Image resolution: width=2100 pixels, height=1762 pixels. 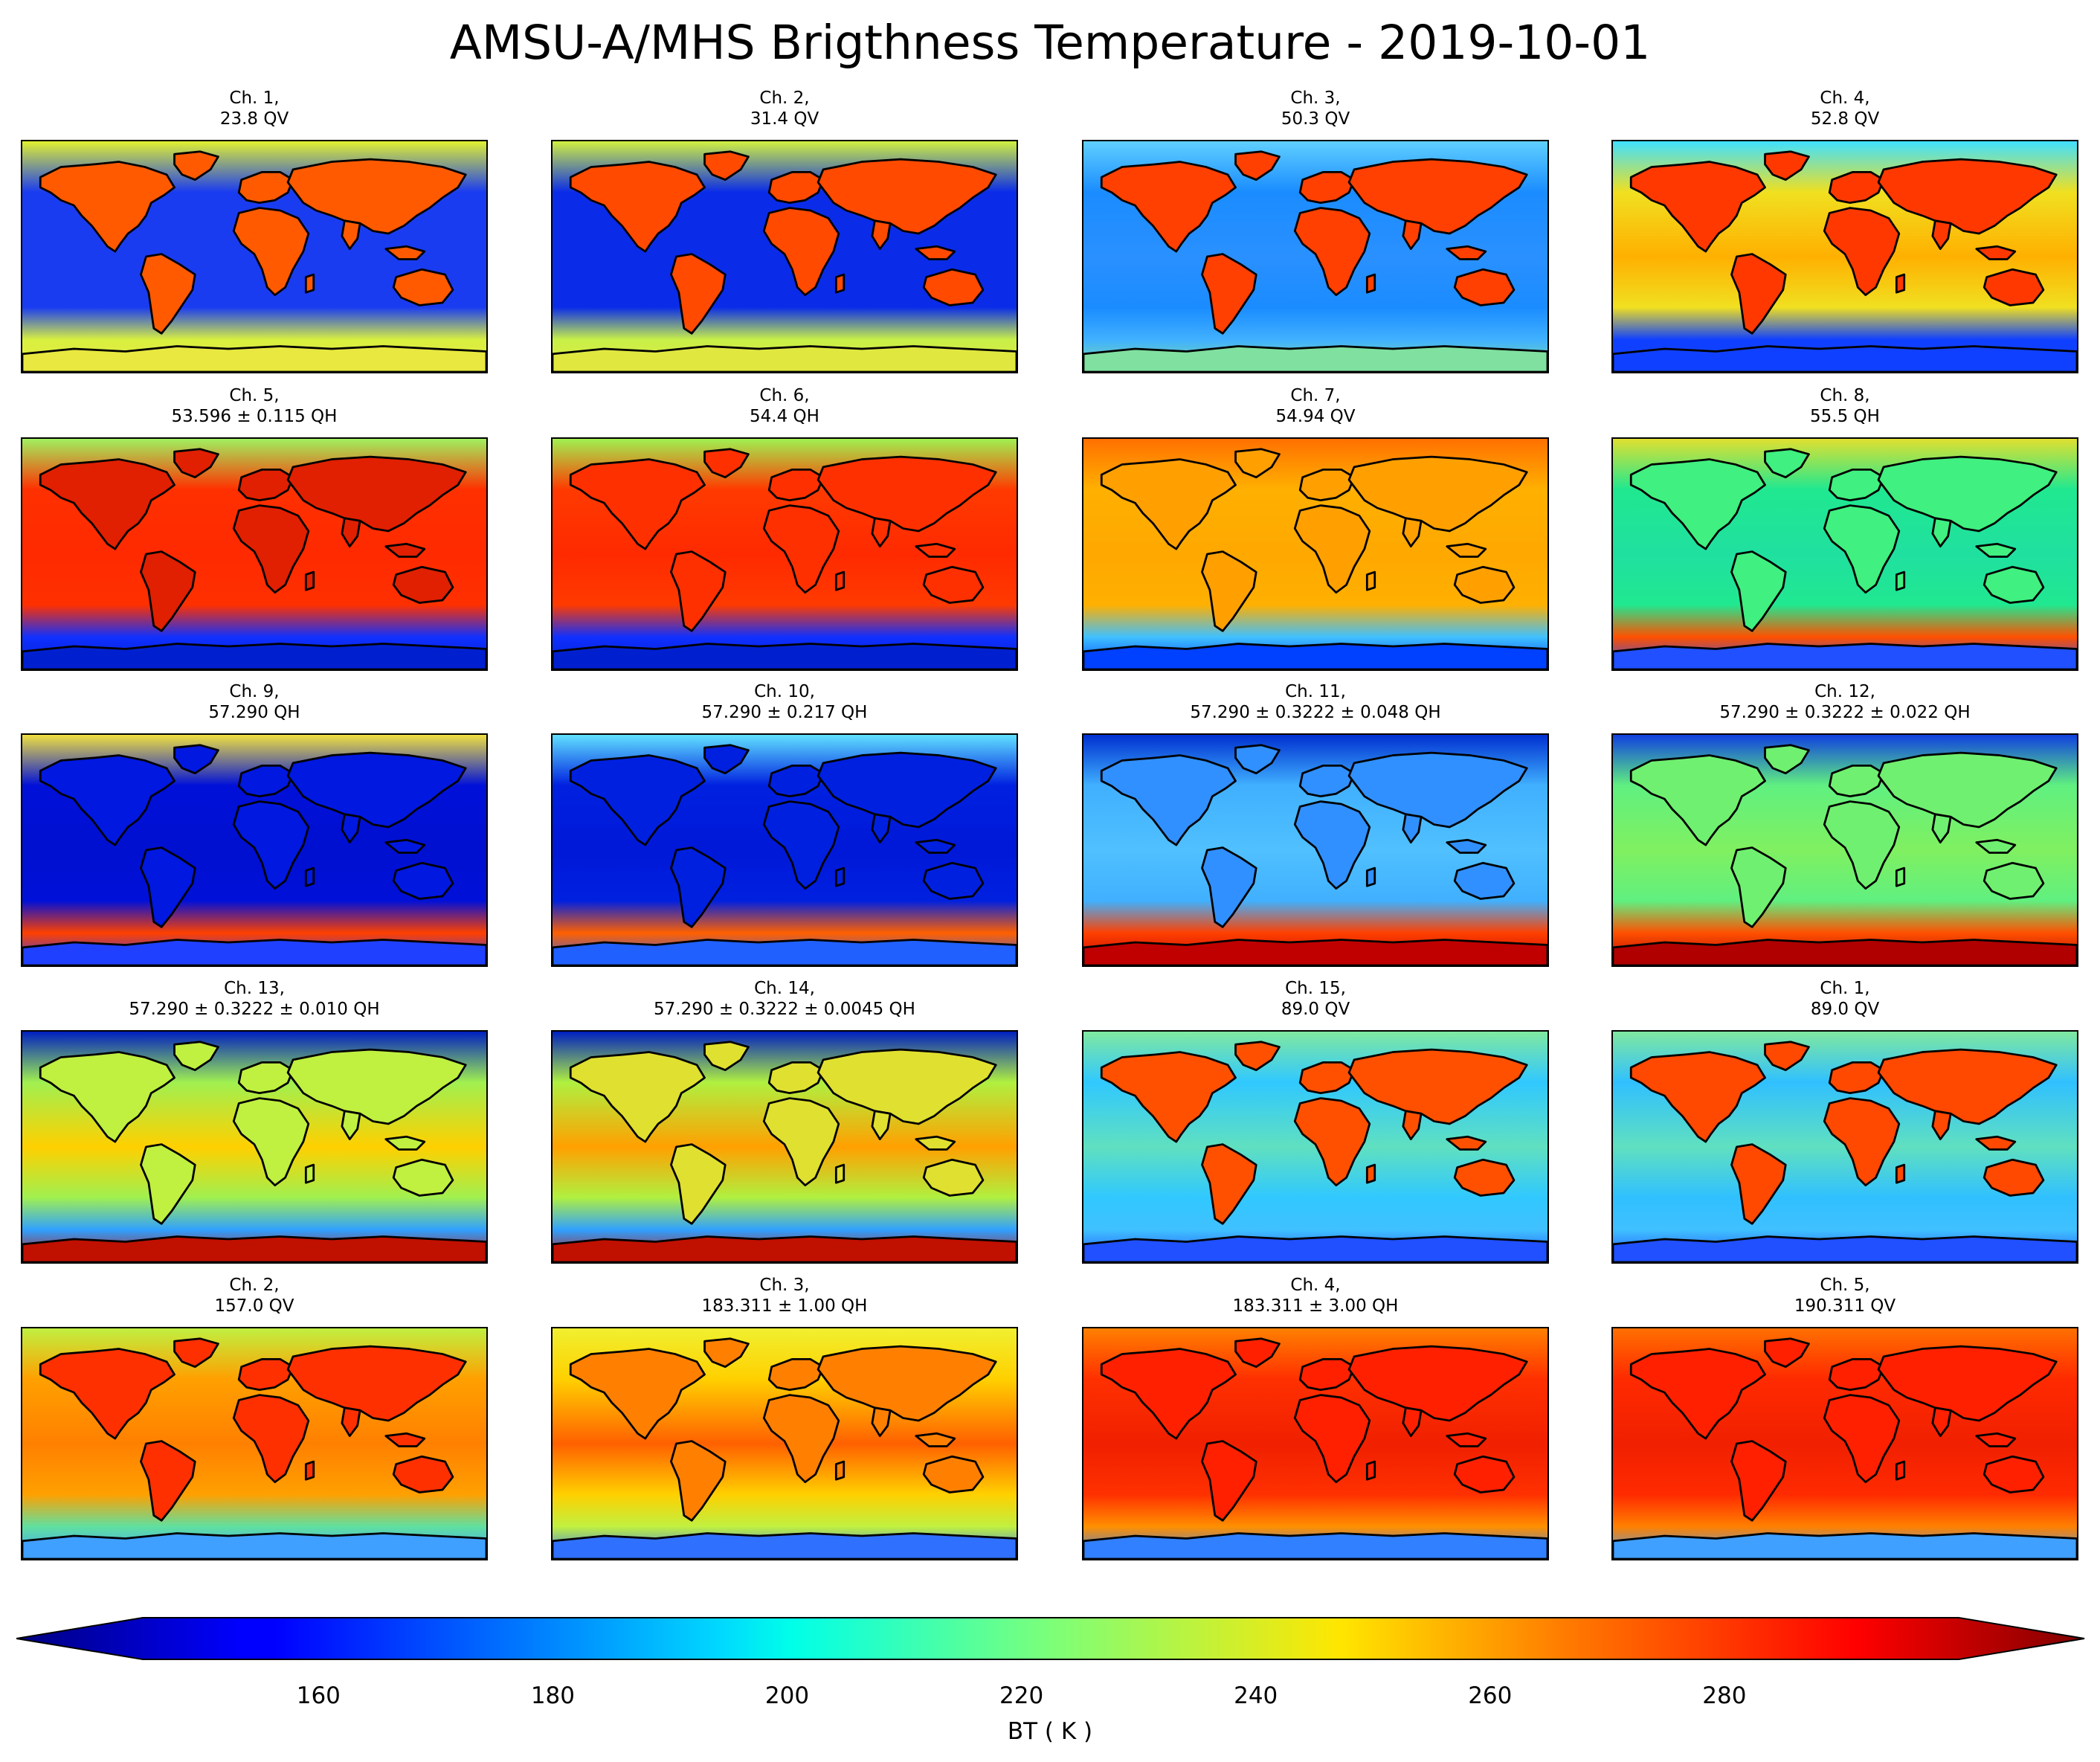 I want to click on panel-title: Ch. 11, 57.290 ± 0.3222 ± 0.048 QH, so click(x=1315, y=702).